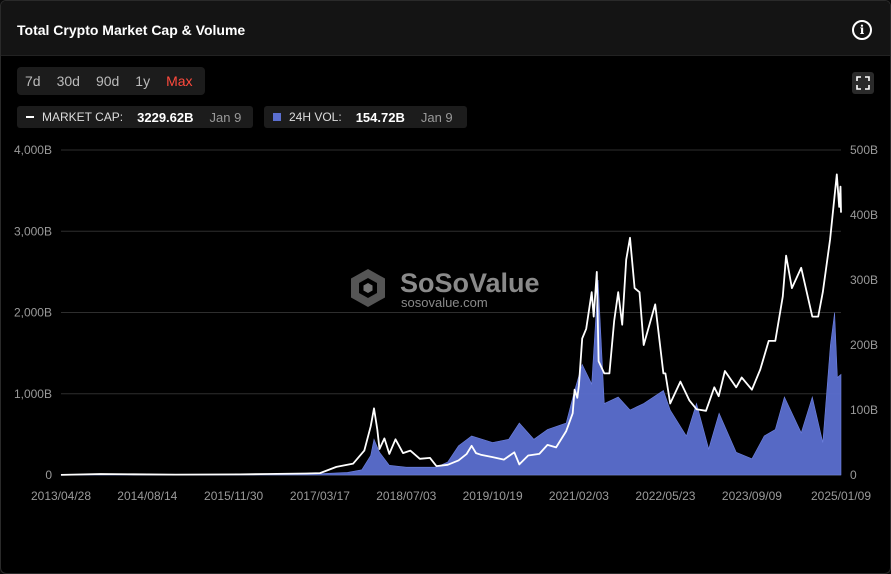  I want to click on y-right-tick-label: 500B, so click(864, 150).